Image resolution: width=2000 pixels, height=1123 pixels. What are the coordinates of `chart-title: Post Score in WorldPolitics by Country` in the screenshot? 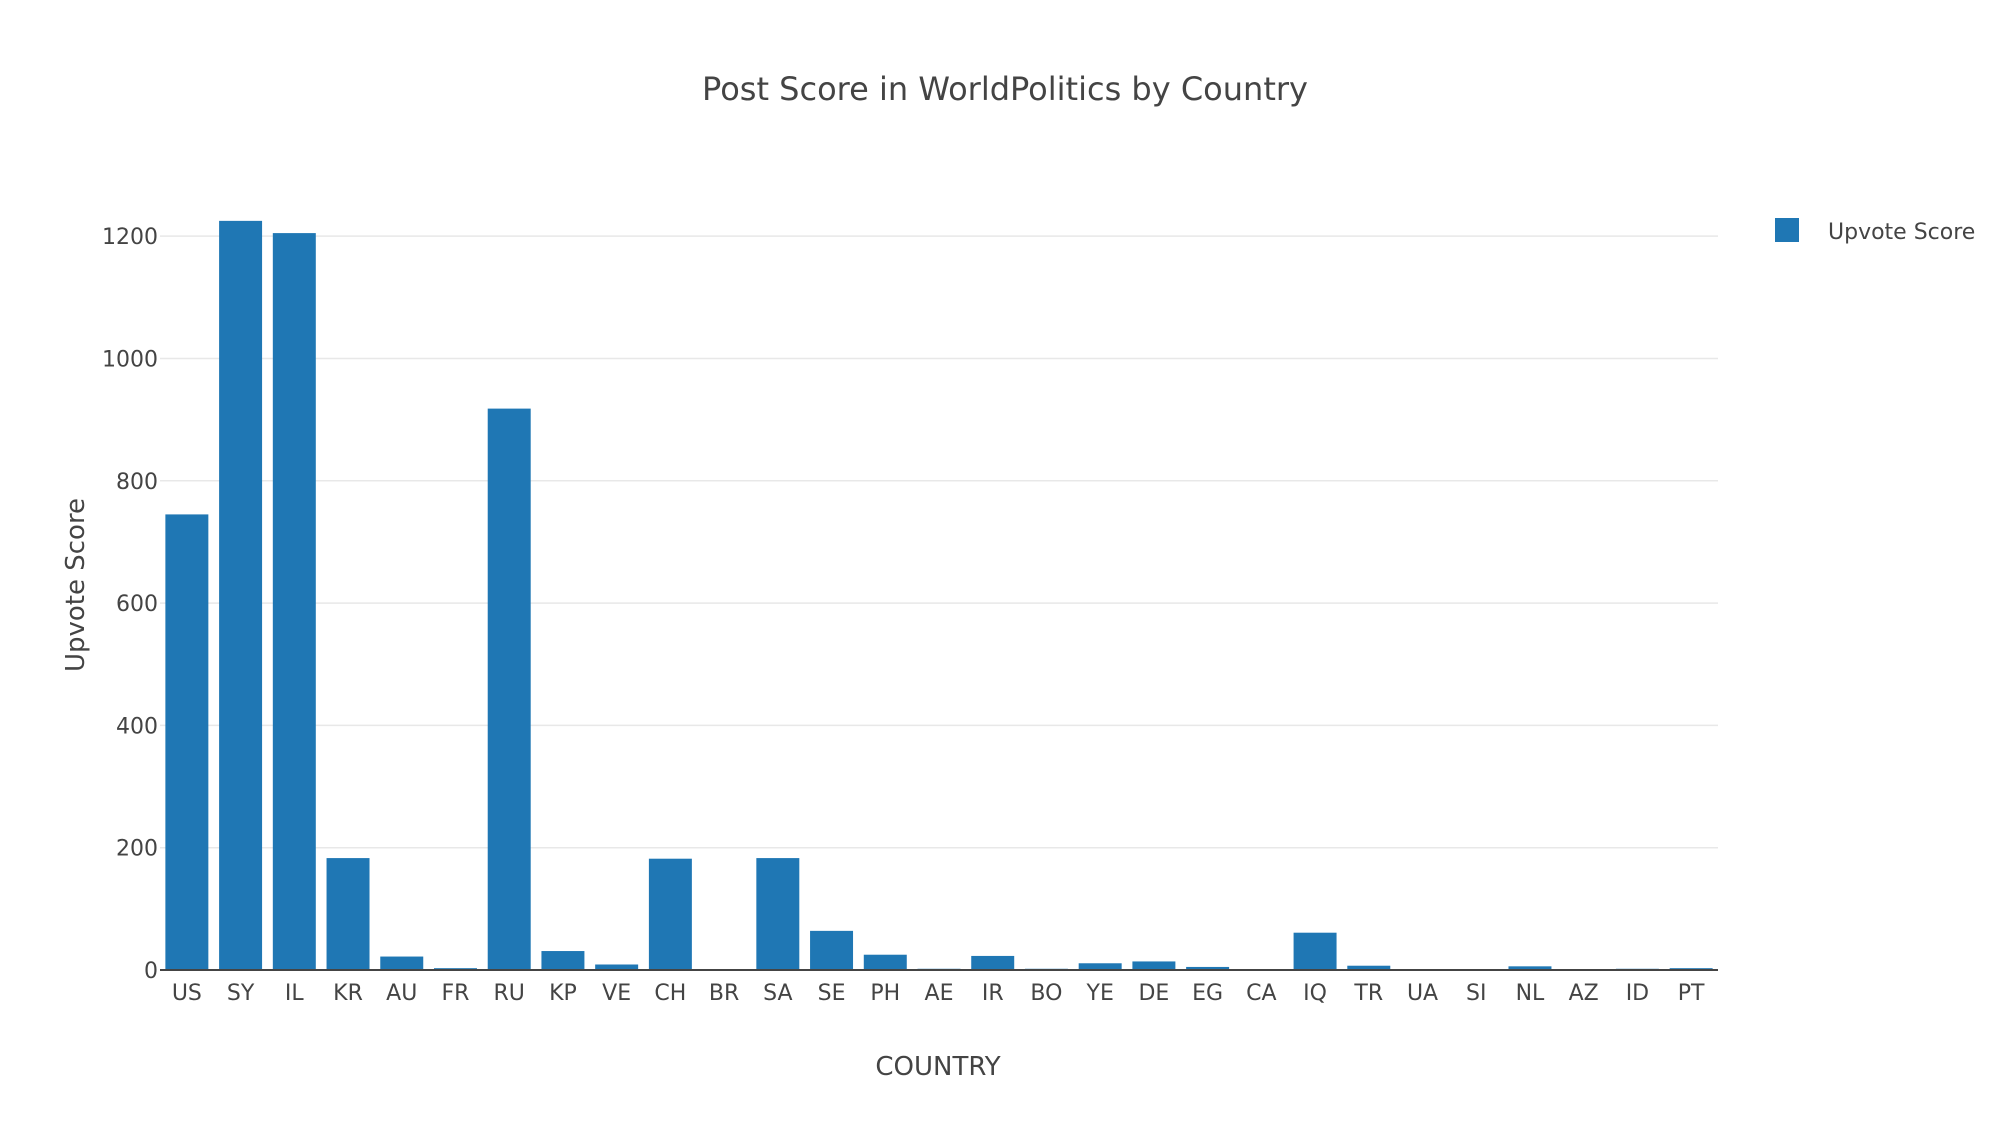 It's located at (1005, 89).